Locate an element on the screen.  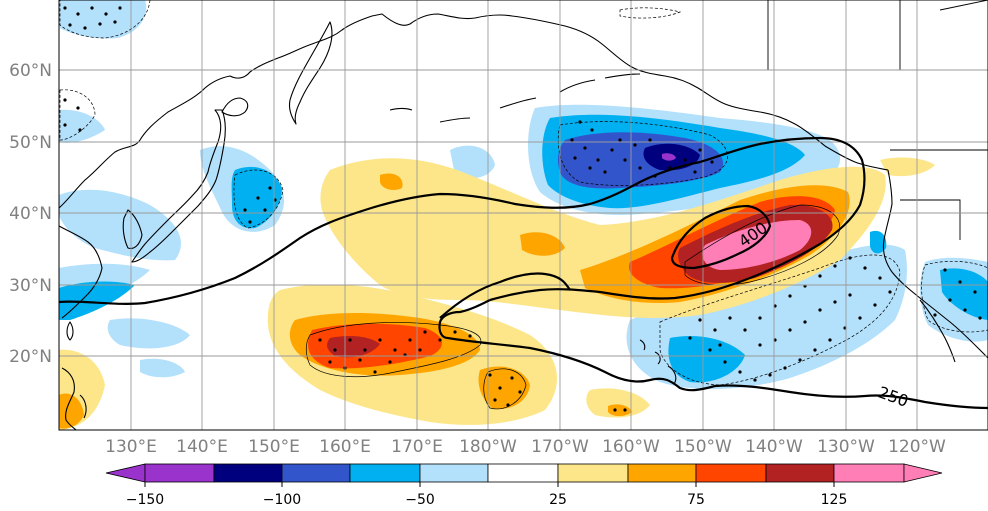
lat-label-60n: 60°N is located at coordinates (30, 71).